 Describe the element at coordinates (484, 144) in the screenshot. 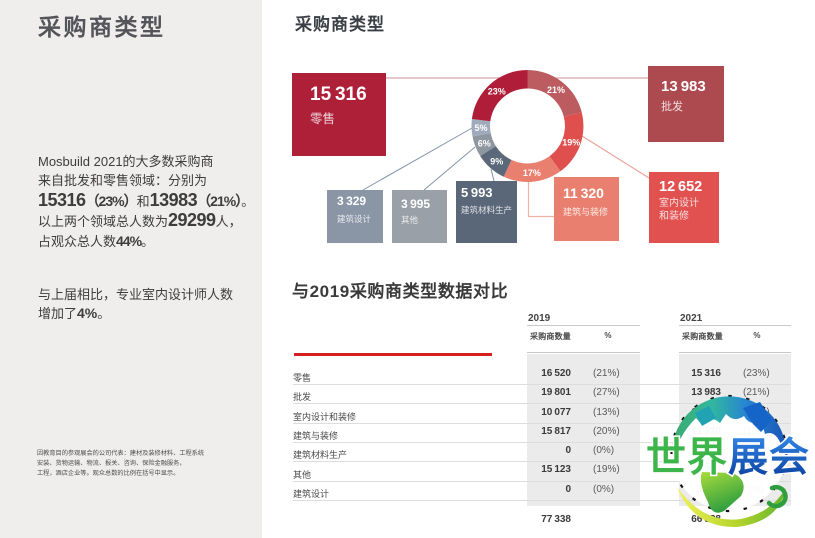

I see `svg-text: 6%` at that location.